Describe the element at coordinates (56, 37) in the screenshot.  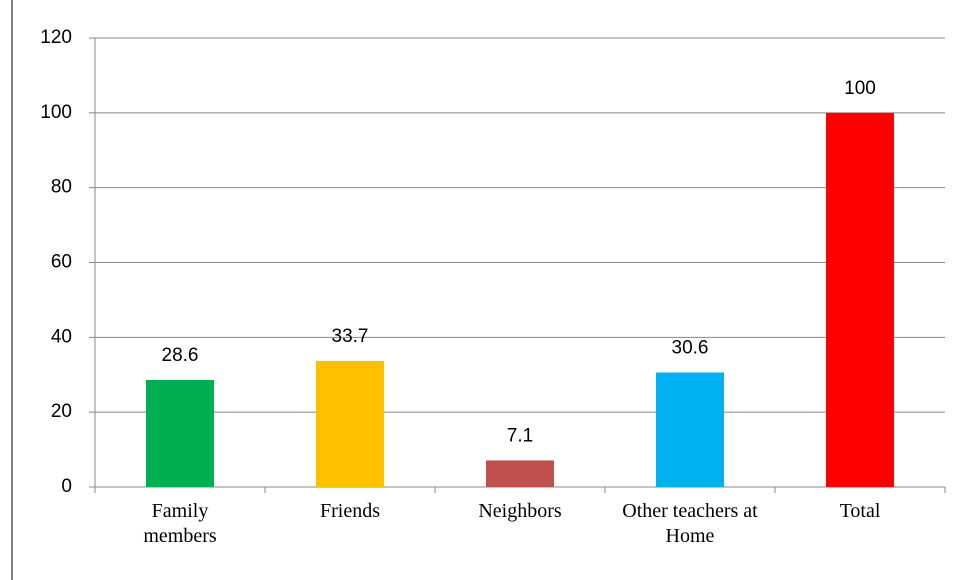
I see `y-tick-label: 120` at that location.